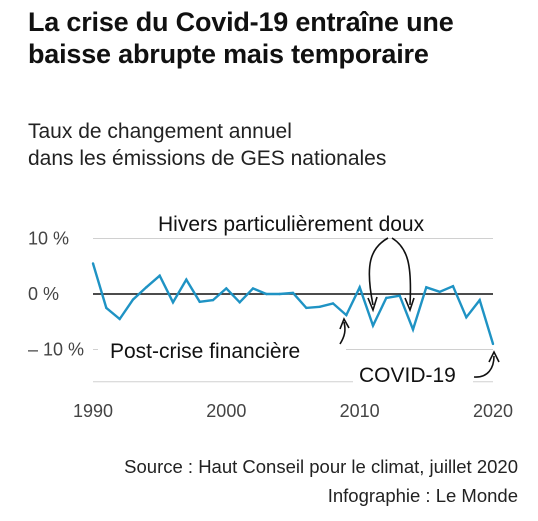 The width and height of the screenshot is (538, 521). What do you see at coordinates (494, 356) in the screenshot?
I see `annotation-arrowhead-covid` at bounding box center [494, 356].